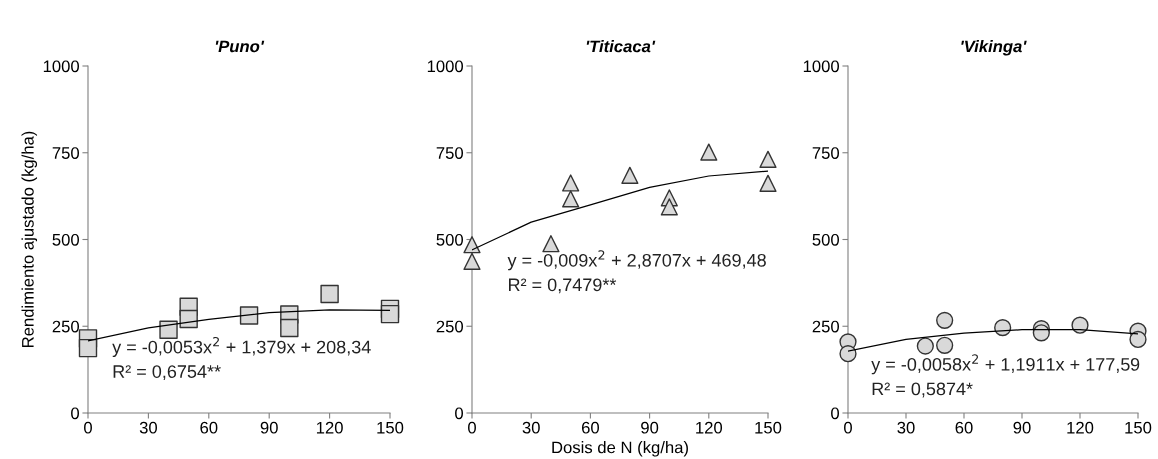 This screenshot has height=459, width=1158. I want to click on chart-title: 'Vikinga', so click(994, 48).